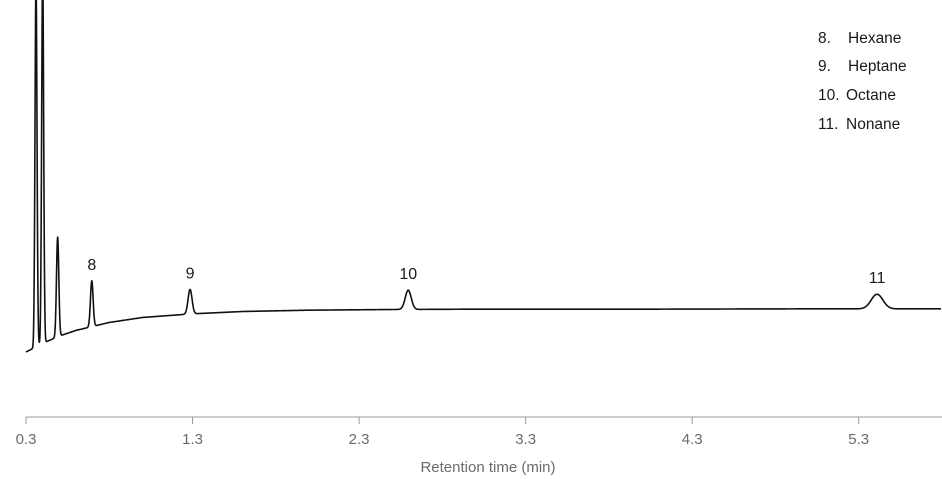 The width and height of the screenshot is (942, 479). Describe the element at coordinates (190, 273) in the screenshot. I see `peak-label-9: 9` at that location.